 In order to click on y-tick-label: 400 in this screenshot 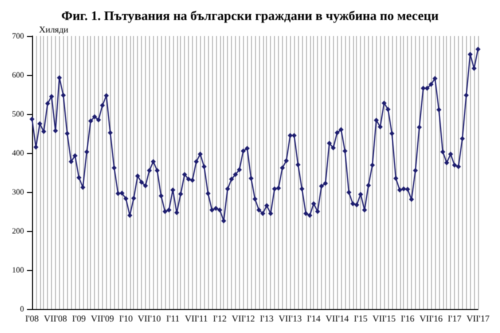, I will do `click(18, 153)`.